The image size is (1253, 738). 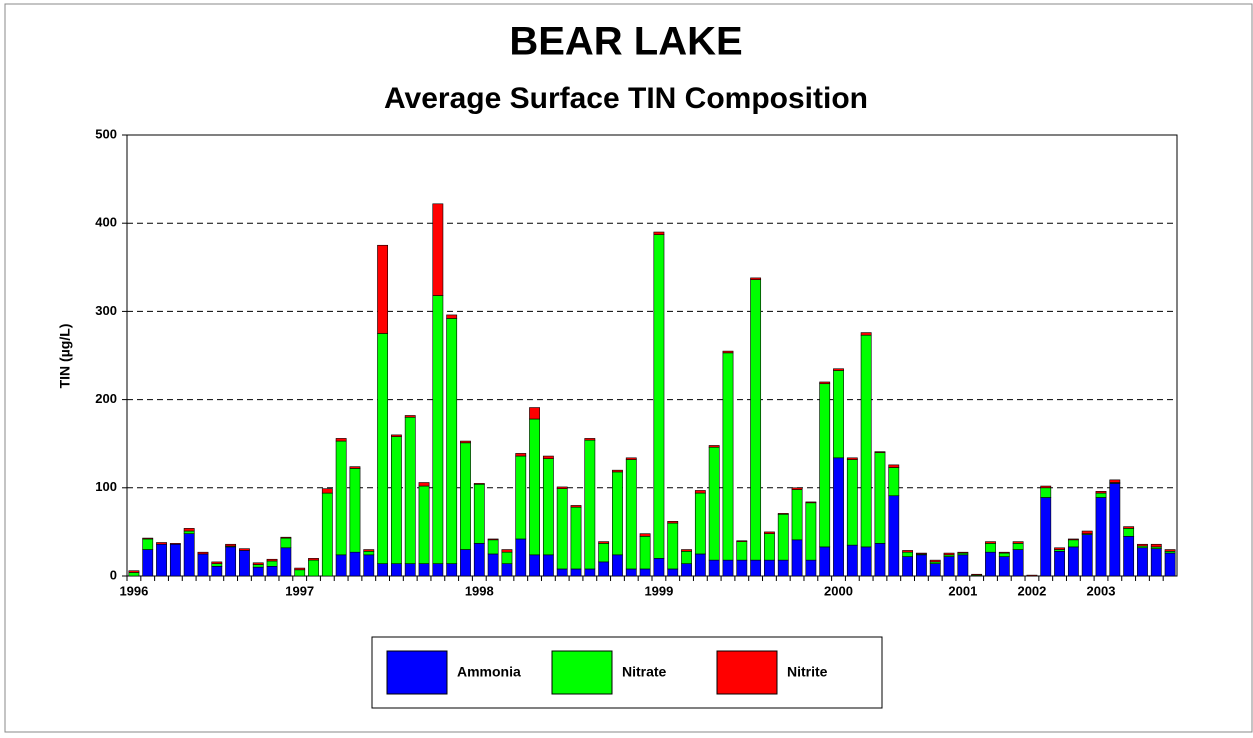 I want to click on legend-label: Nitrite, so click(x=807, y=672).